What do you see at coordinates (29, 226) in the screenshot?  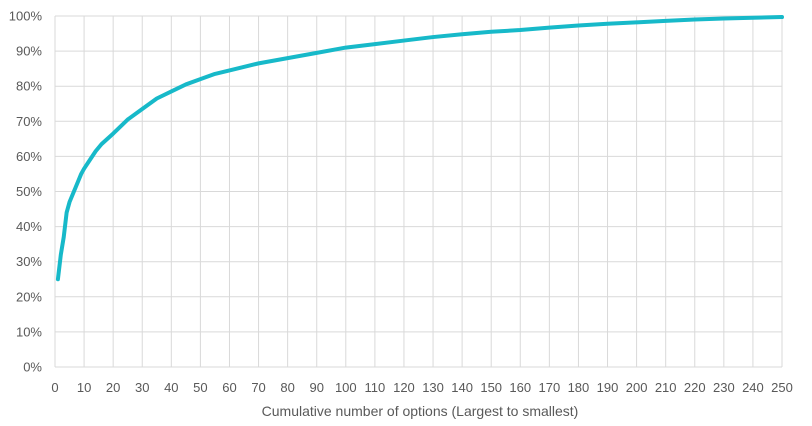 I see `y-tick-label: 40%` at bounding box center [29, 226].